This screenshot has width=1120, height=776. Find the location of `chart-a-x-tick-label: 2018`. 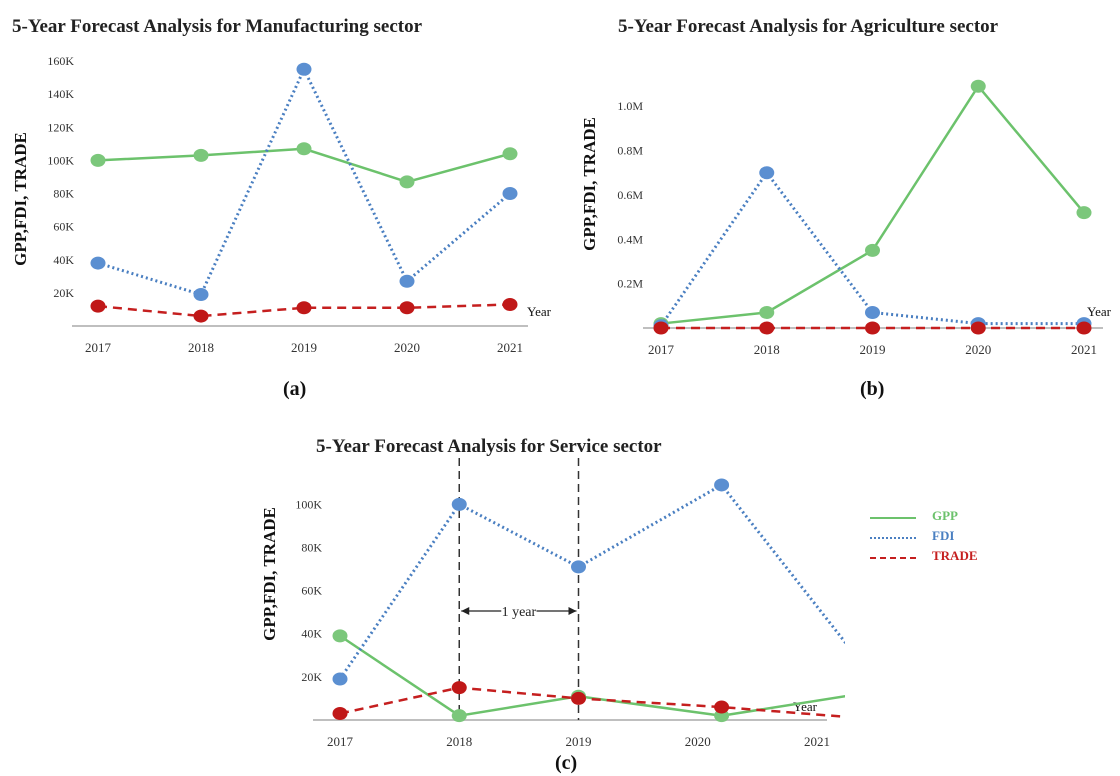

chart-a-x-tick-label: 2018 is located at coordinates (201, 347).